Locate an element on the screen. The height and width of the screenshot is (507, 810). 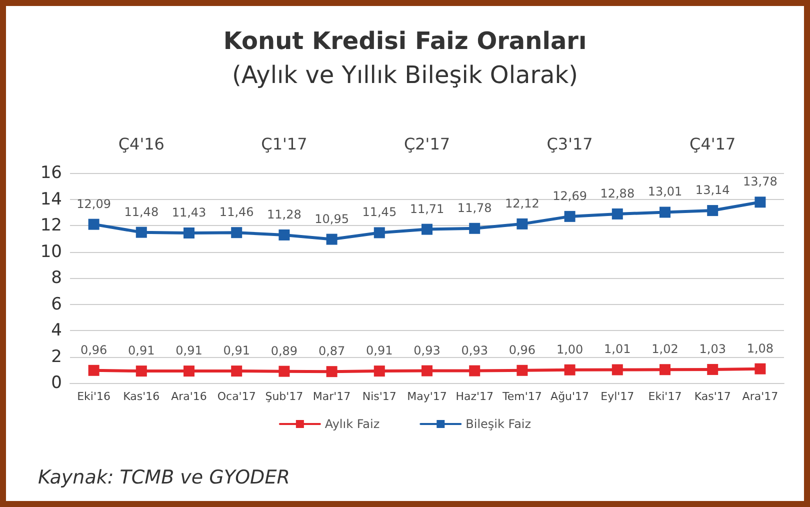
chart-title: Konut Kredisi Faiz Oranları is located at coordinates (405, 41).